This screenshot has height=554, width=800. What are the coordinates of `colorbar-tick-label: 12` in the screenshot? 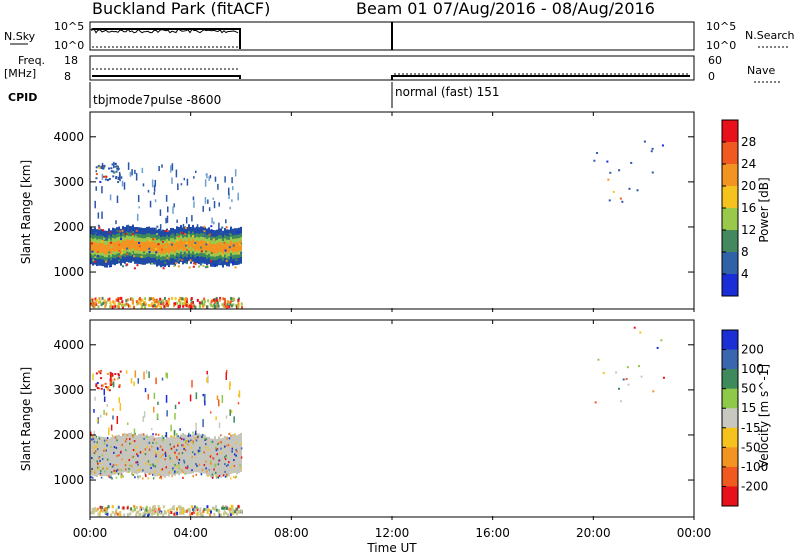 It's located at (748, 230).